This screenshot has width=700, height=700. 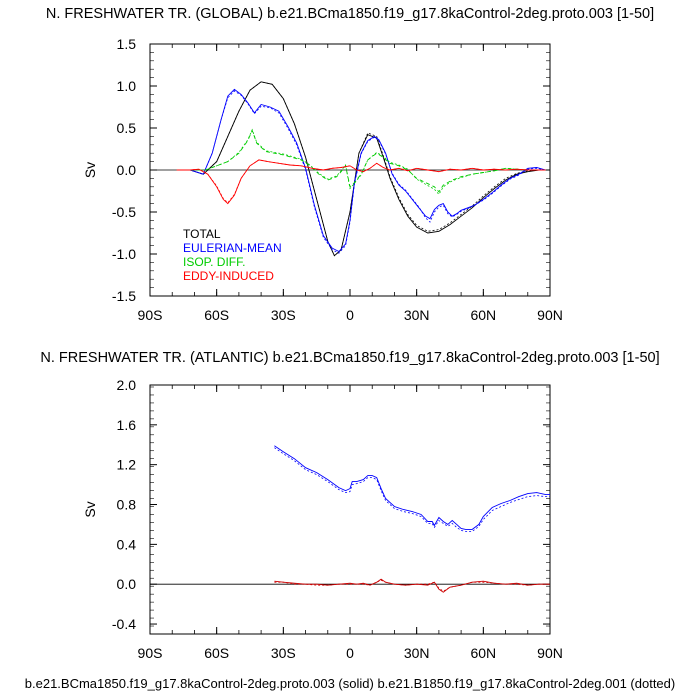 What do you see at coordinates (127, 128) in the screenshot?
I see `y-tick-label: 0.5` at bounding box center [127, 128].